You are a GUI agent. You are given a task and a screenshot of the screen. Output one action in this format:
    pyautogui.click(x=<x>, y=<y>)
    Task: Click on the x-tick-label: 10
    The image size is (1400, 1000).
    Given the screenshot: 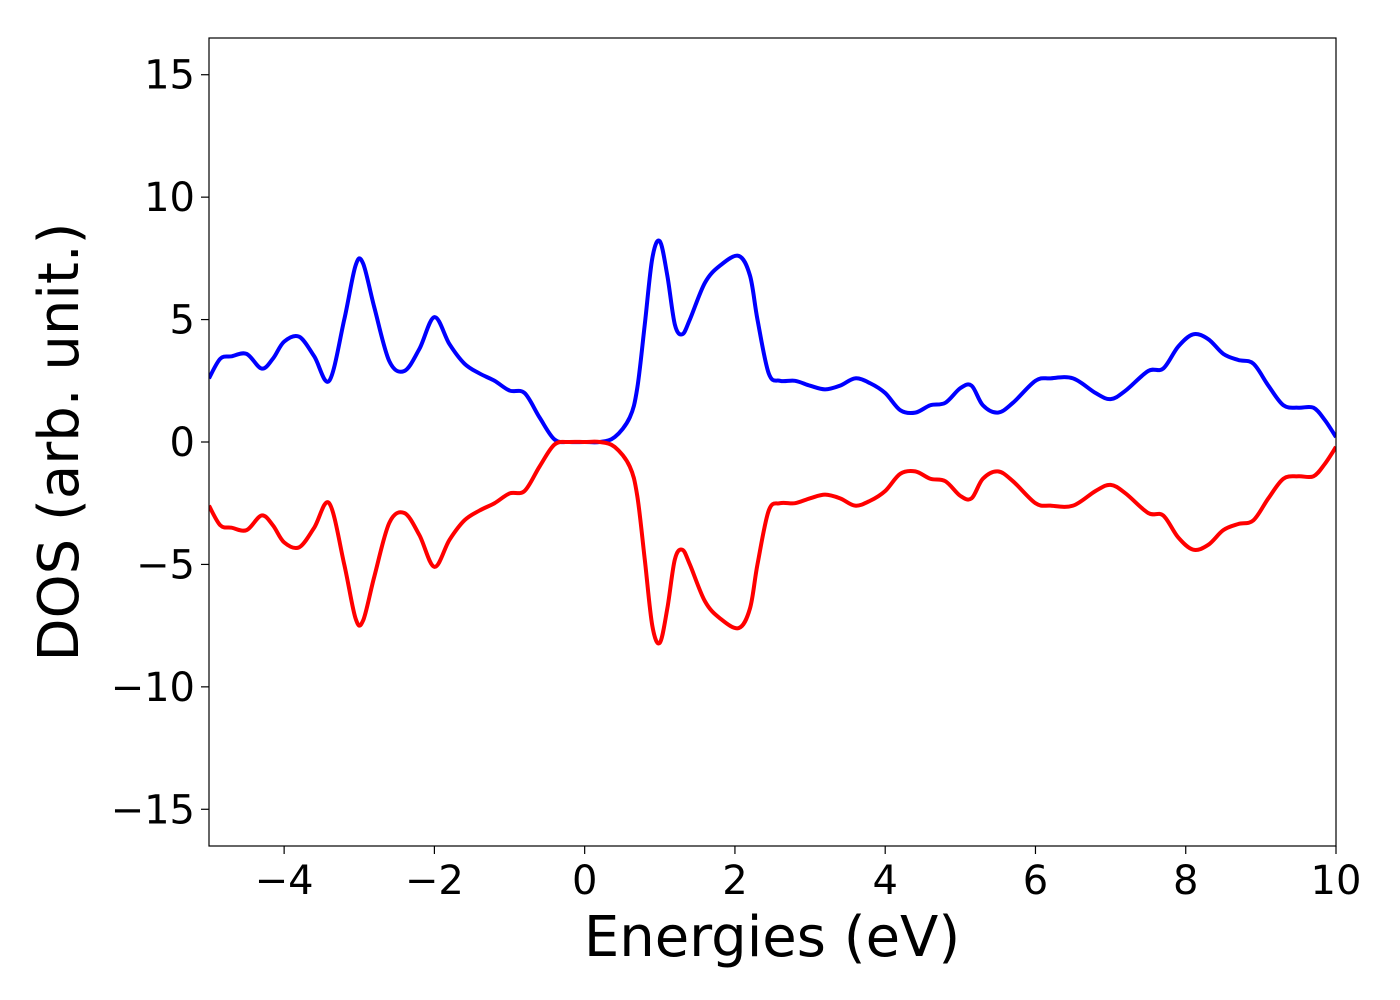 What is the action you would take?
    pyautogui.click(x=1336, y=881)
    